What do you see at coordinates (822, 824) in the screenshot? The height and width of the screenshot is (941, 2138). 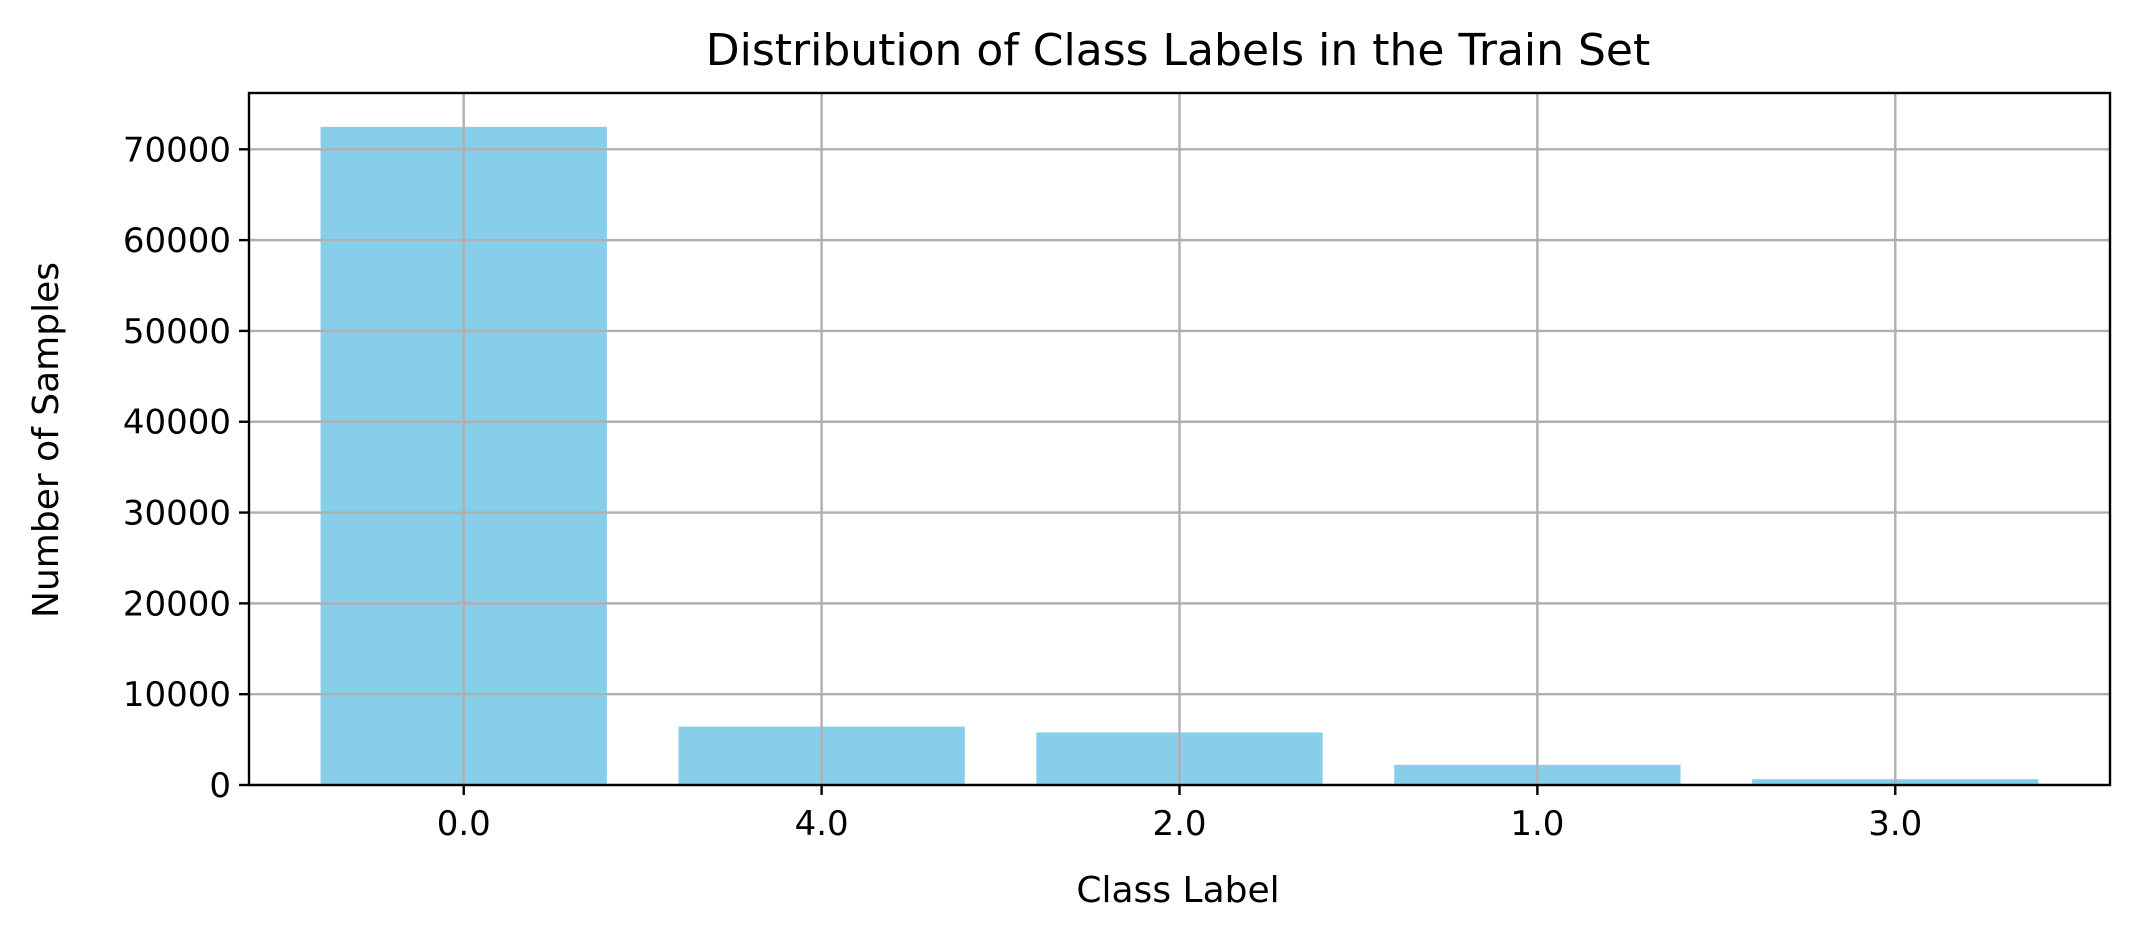 I see `x-tick-label: 4.0` at bounding box center [822, 824].